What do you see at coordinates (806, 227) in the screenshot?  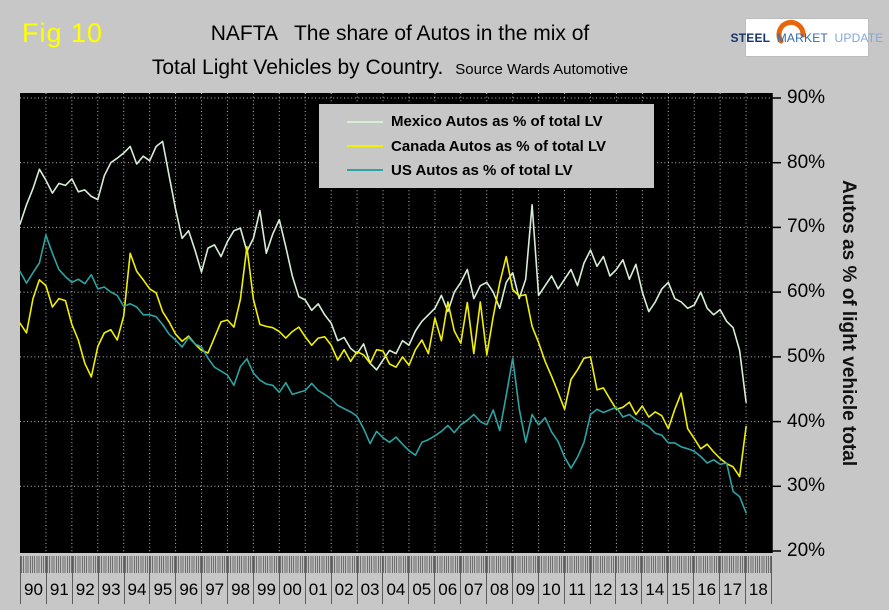 I see `y-axis-tick-label: 70%` at bounding box center [806, 227].